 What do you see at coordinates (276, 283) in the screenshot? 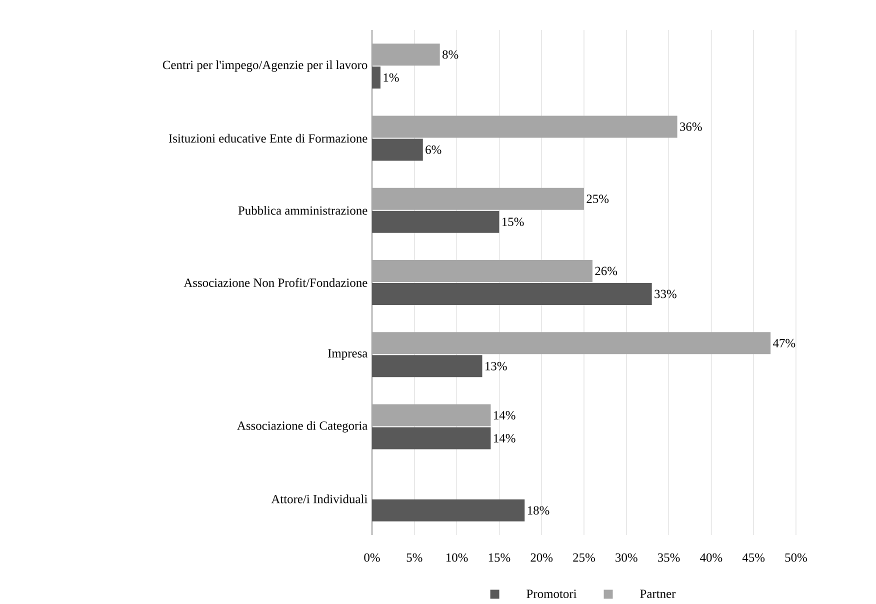
I see `y-tick-label: Associazione Non Profit/Fondazione` at bounding box center [276, 283].